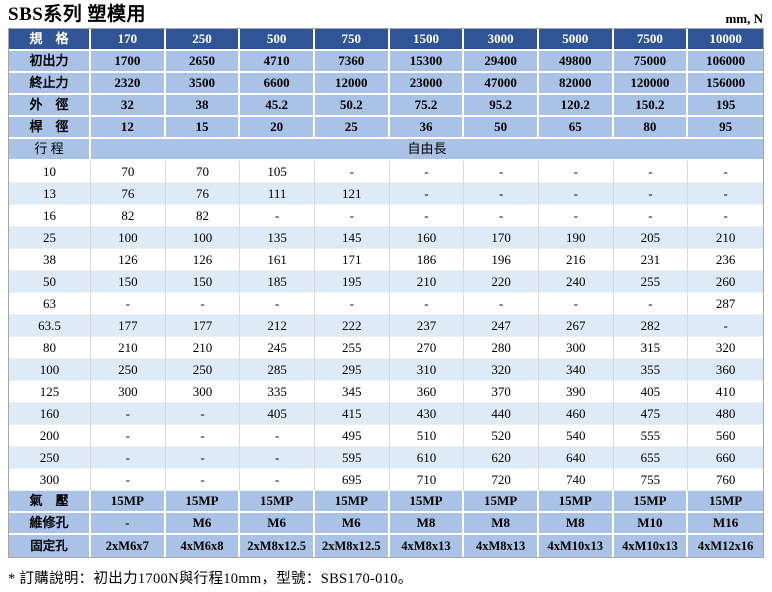 The image size is (772, 592). Describe the element at coordinates (352, 326) in the screenshot. I see `data-cell: 222` at that location.